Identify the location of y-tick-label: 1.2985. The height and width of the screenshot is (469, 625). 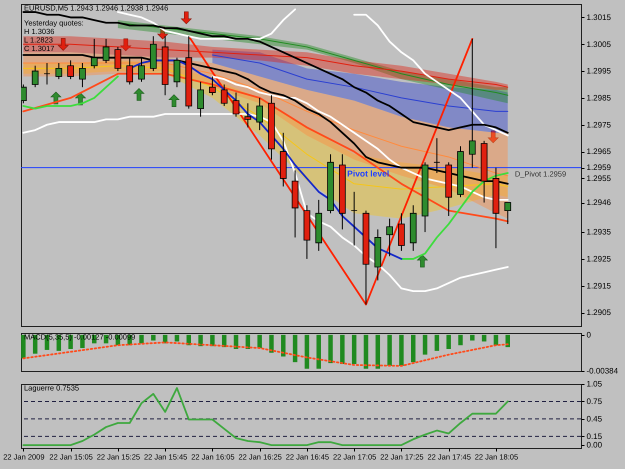
(599, 97).